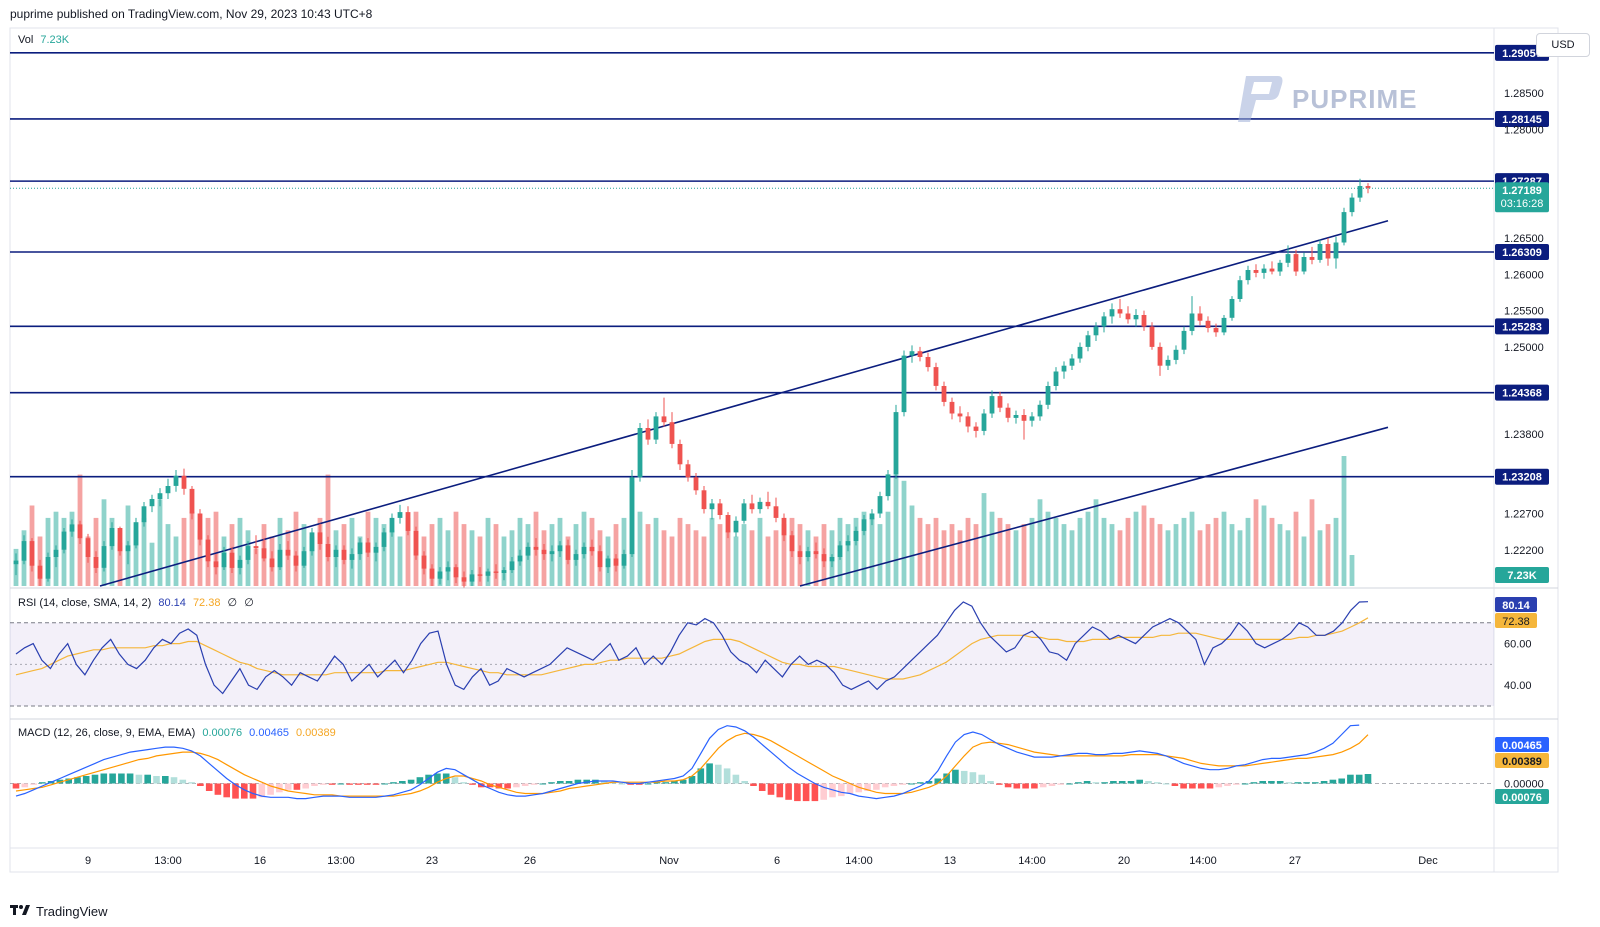 The width and height of the screenshot is (1600, 927). I want to click on macd-legend-value-signal: 0.00389, so click(316, 733).